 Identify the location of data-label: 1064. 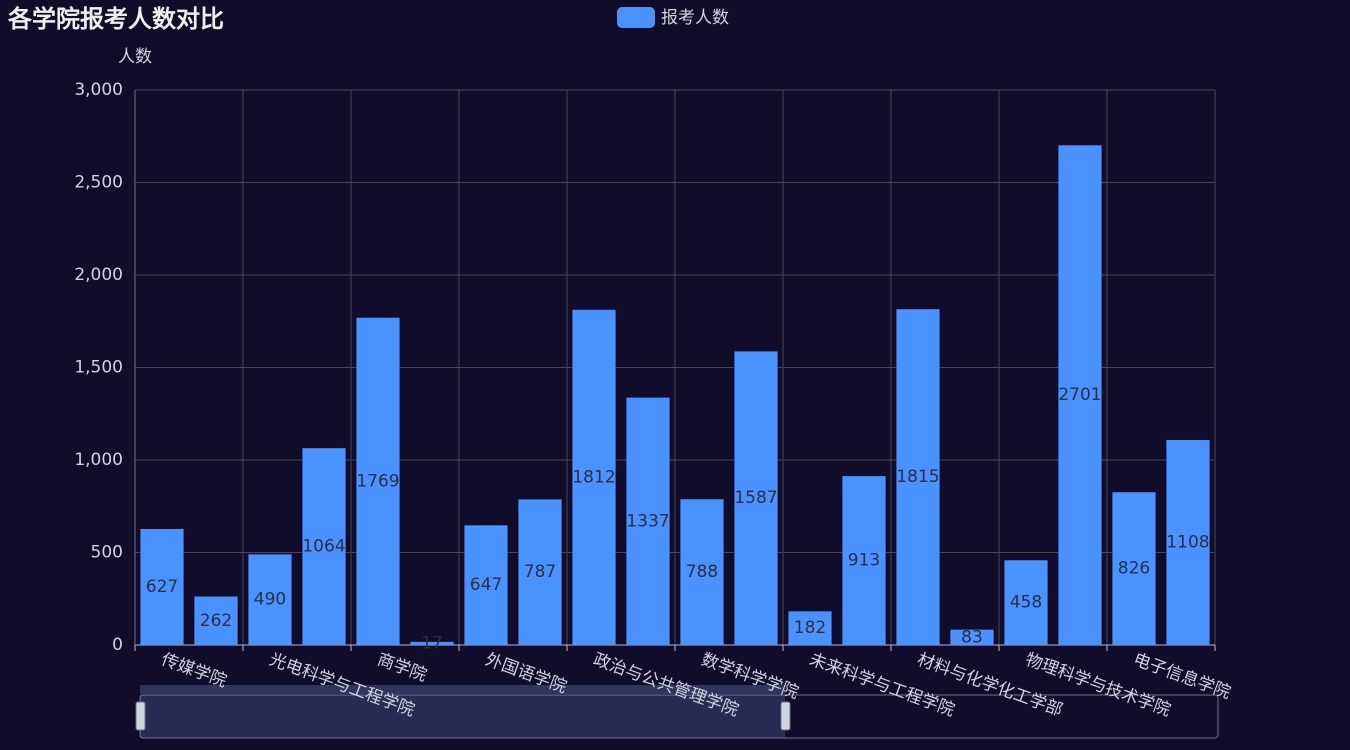
(323, 547).